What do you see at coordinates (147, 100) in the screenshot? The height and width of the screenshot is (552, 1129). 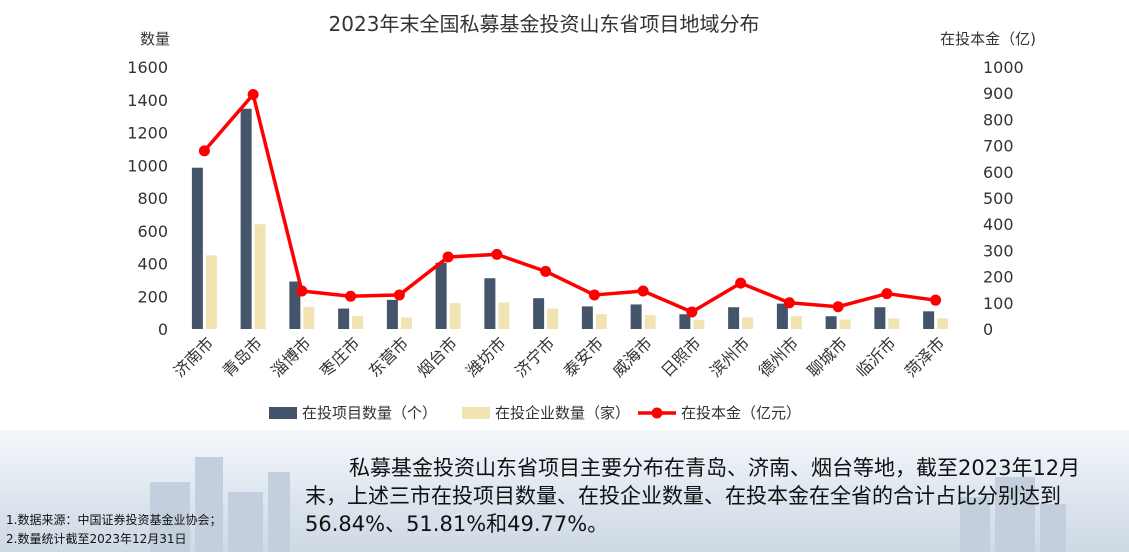 I see `left-axis-tick-label: 1400` at bounding box center [147, 100].